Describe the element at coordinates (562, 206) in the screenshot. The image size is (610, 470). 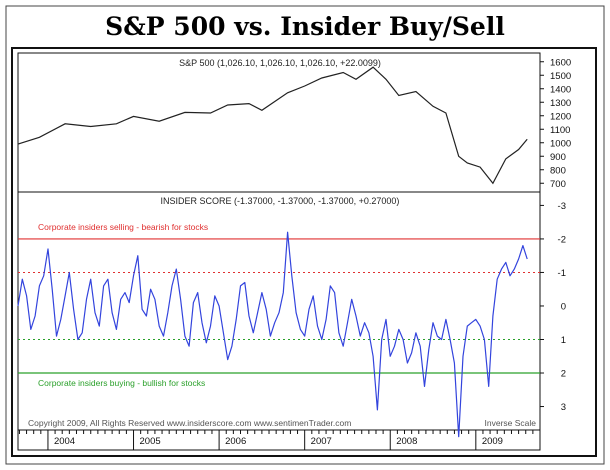
I see `score-tick-label: -3` at that location.